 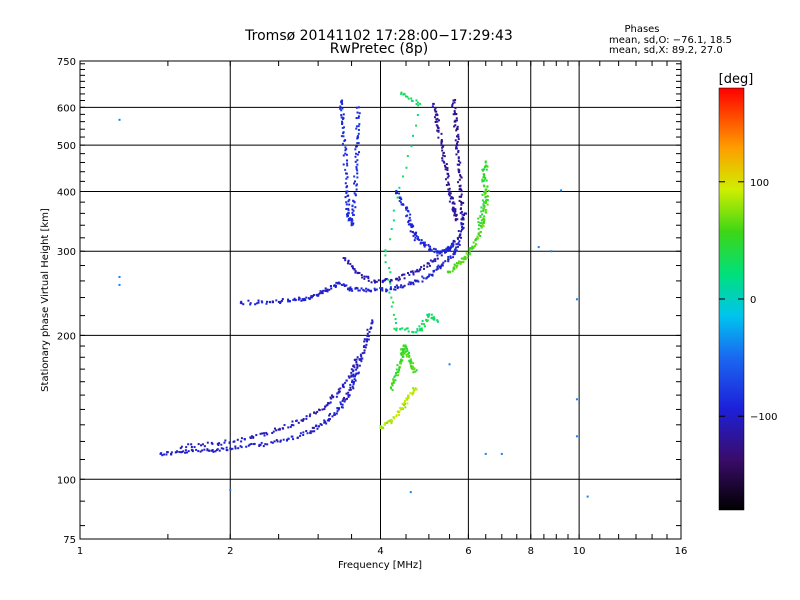 I want to click on y-tick-label: 400, so click(x=66, y=192).